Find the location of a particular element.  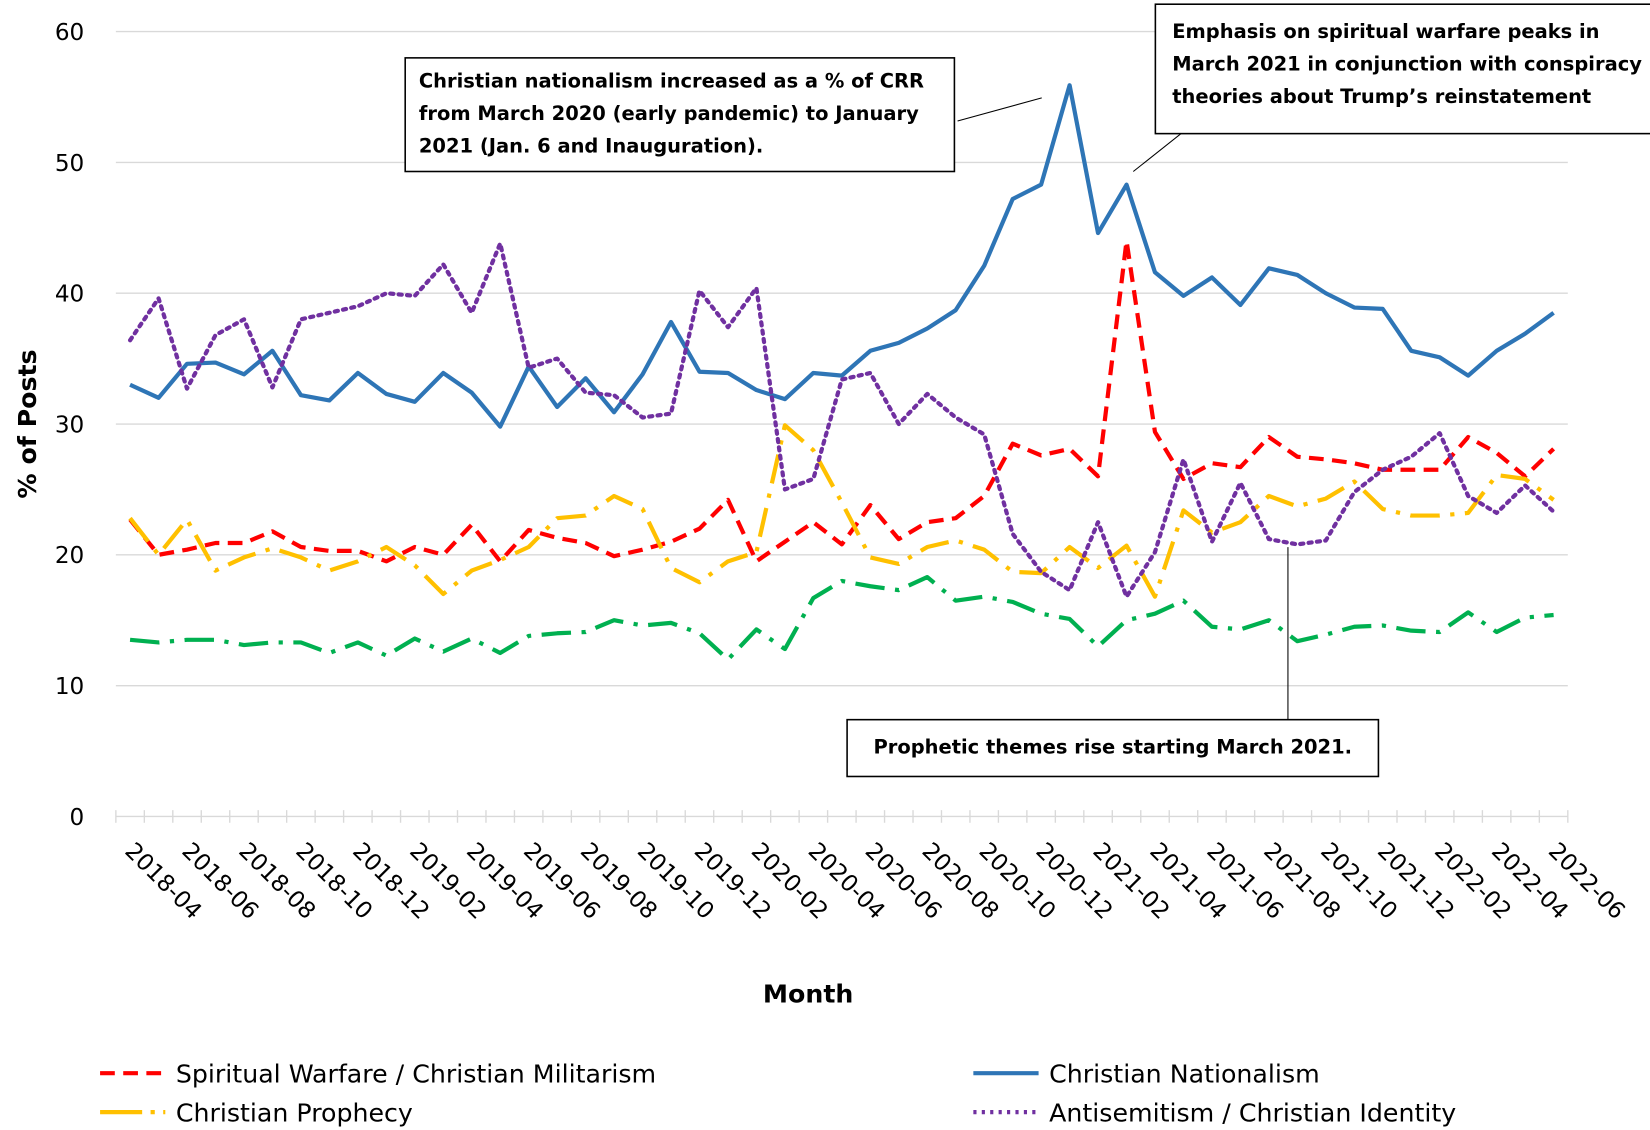

y-tick-label: 20 is located at coordinates (69, 556).